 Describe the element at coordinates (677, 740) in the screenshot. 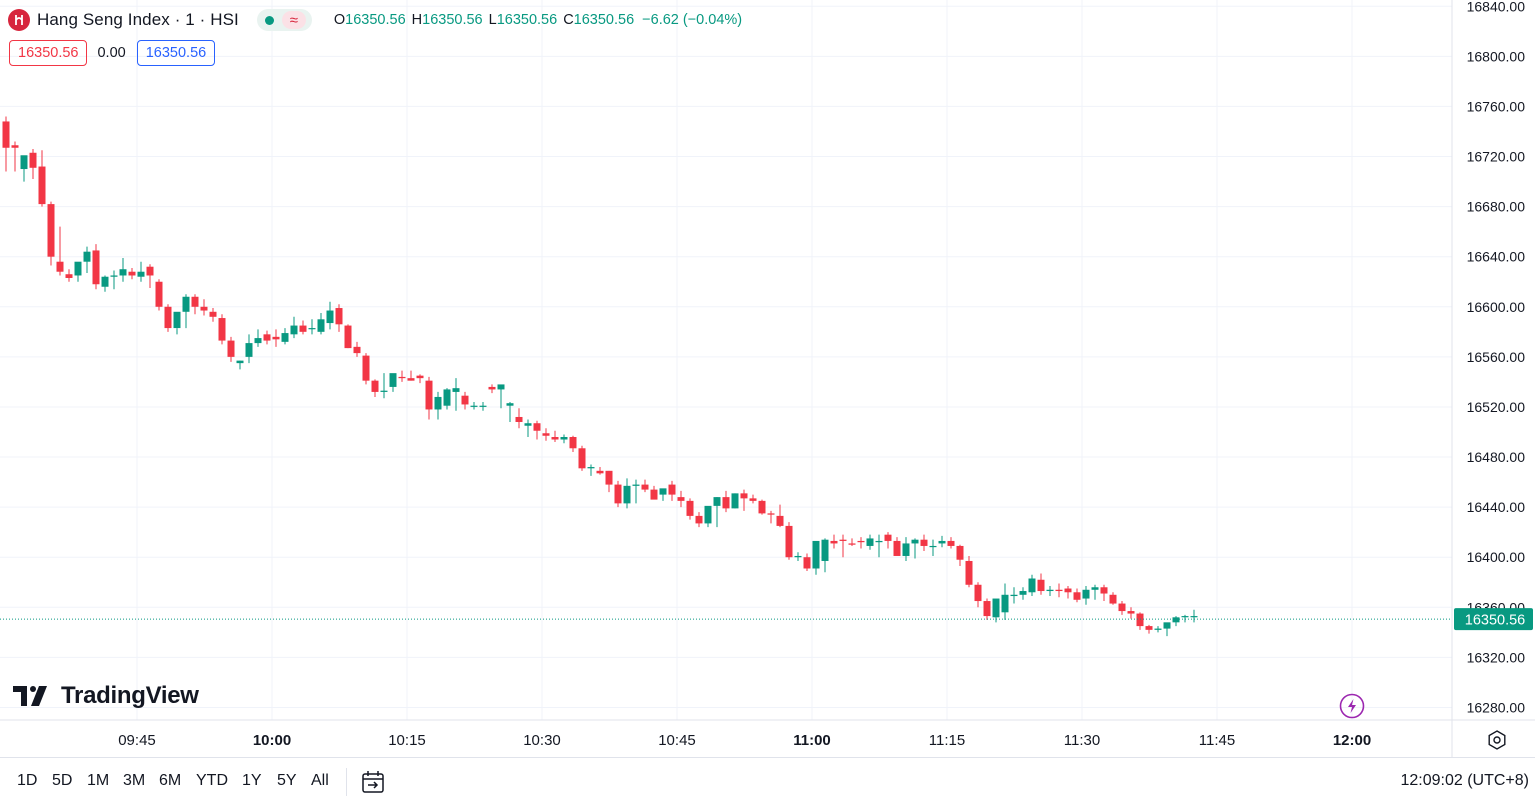

I see `x-tick-label: 10:45` at that location.